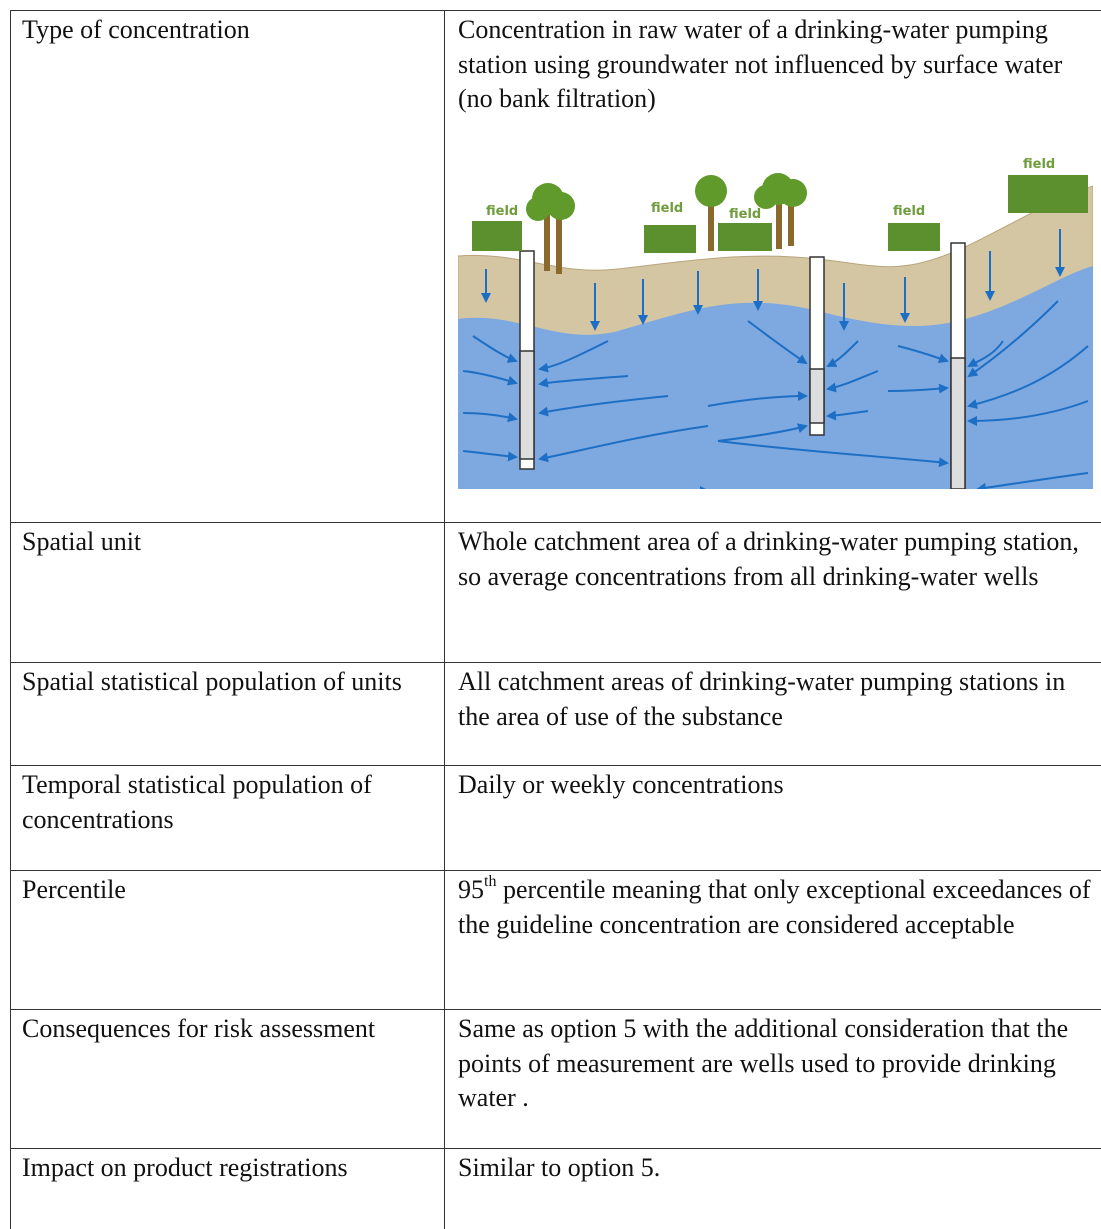 The height and width of the screenshot is (1229, 1101). What do you see at coordinates (228, 714) in the screenshot?
I see `row-label: Spatial statistical population of units` at bounding box center [228, 714].